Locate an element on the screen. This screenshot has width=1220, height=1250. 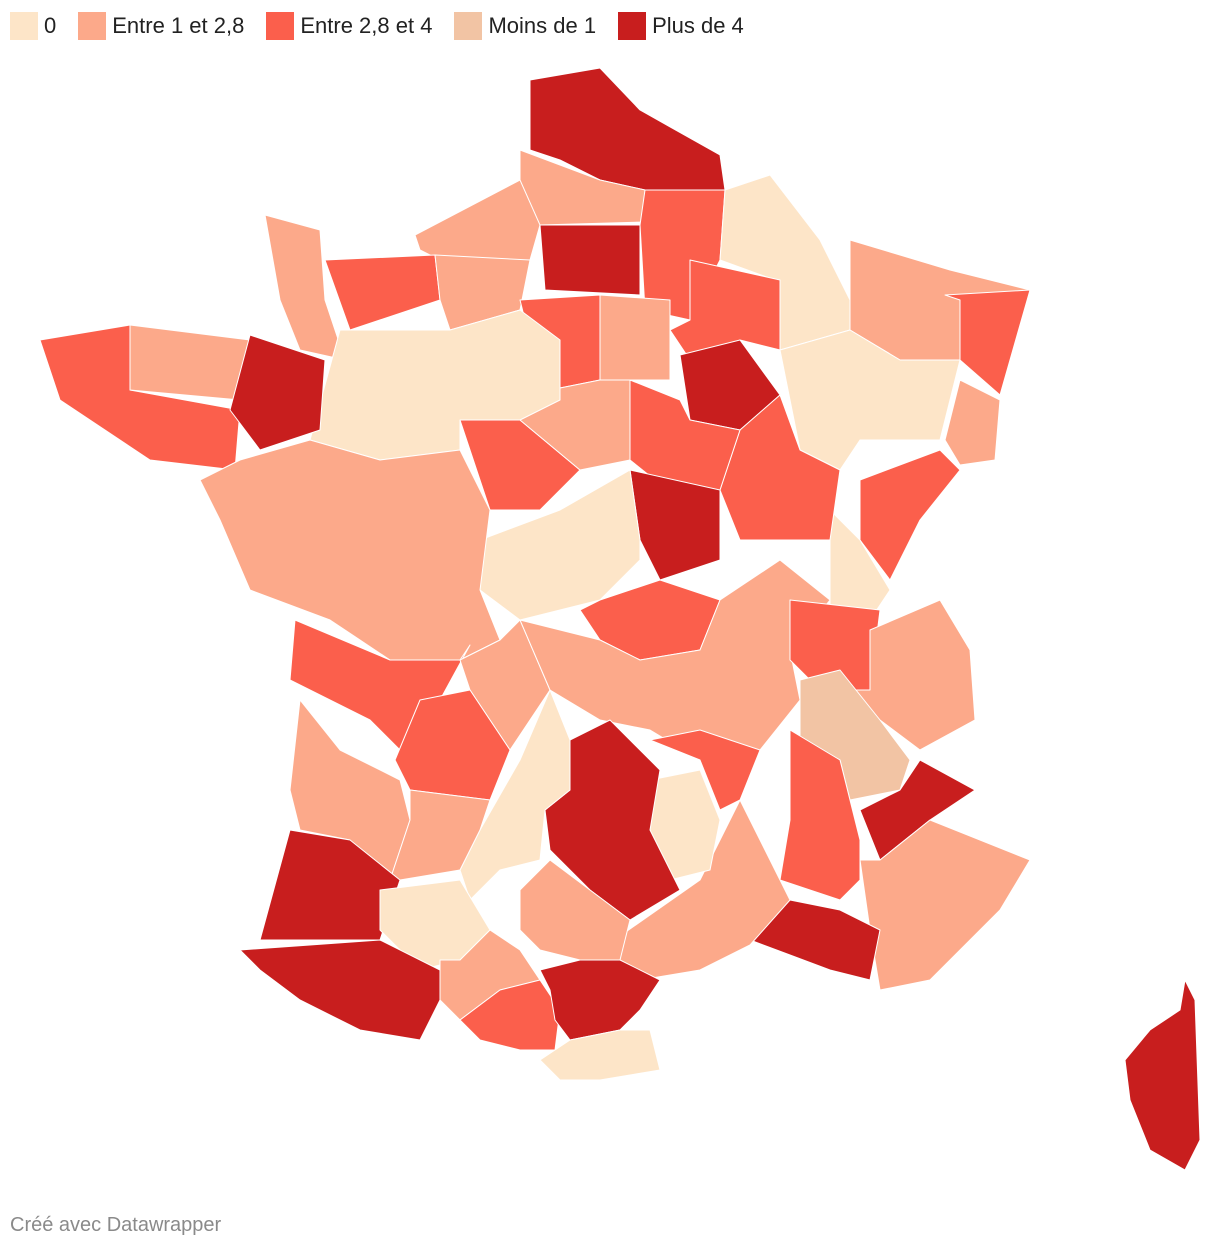
legend-label: 0 is located at coordinates (50, 25).